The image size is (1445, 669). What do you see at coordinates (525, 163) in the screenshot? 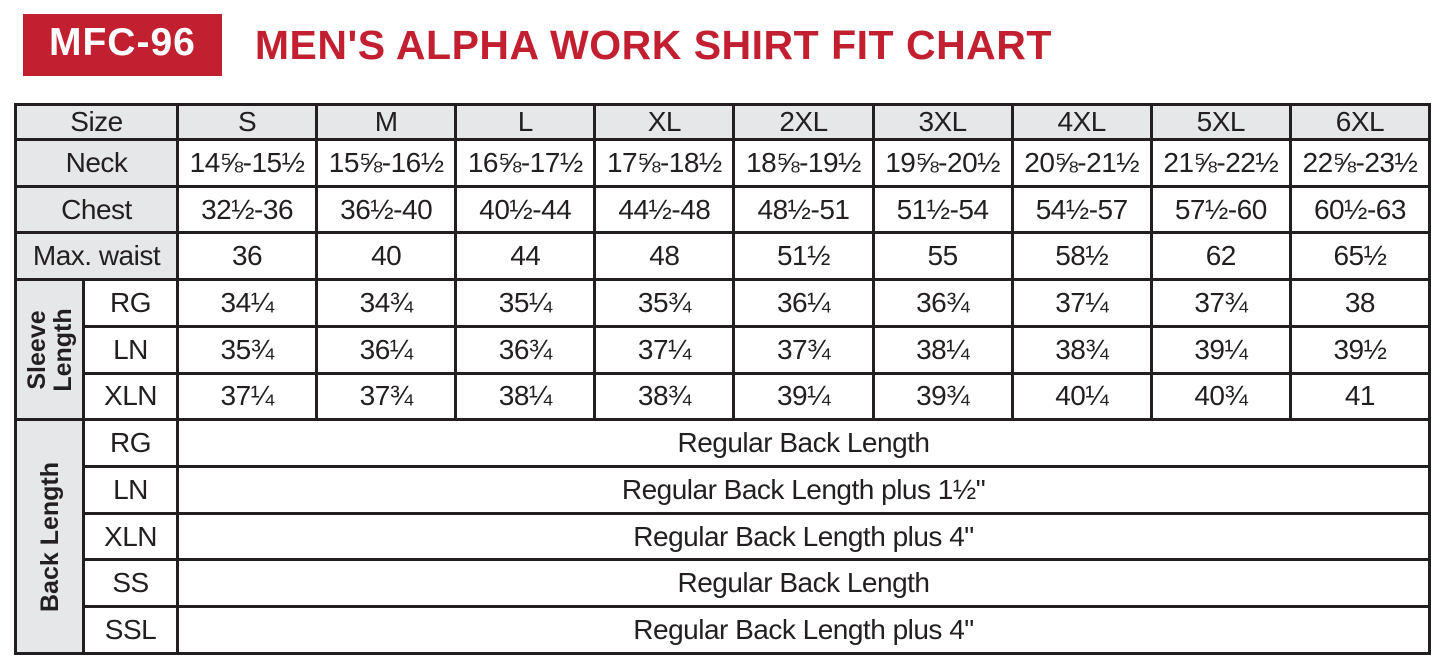
I see `data-cell: 16⅝-17½` at bounding box center [525, 163].